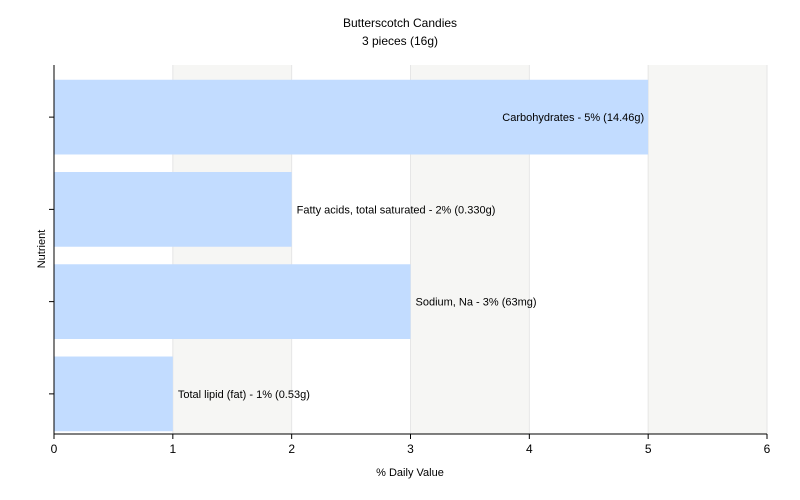 The height and width of the screenshot is (500, 800). What do you see at coordinates (351, 117) in the screenshot?
I see `bar-carbohydrates` at bounding box center [351, 117].